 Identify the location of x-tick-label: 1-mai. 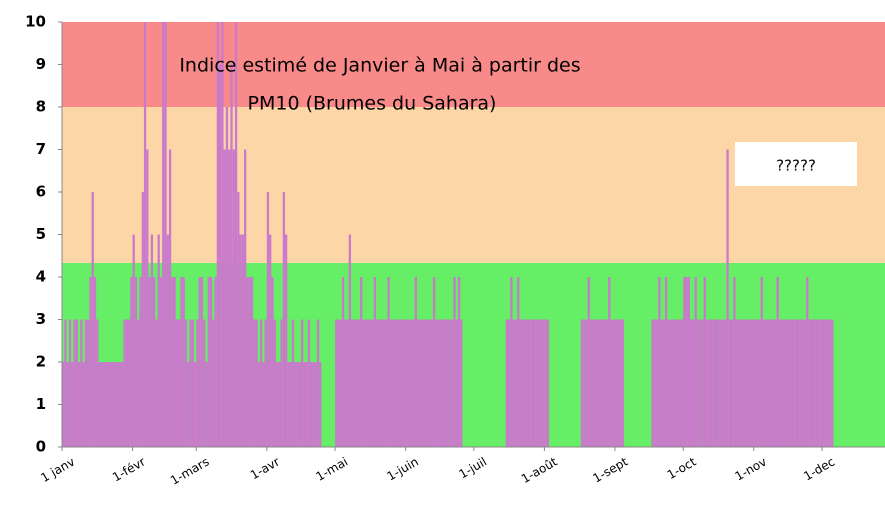
(332, 469).